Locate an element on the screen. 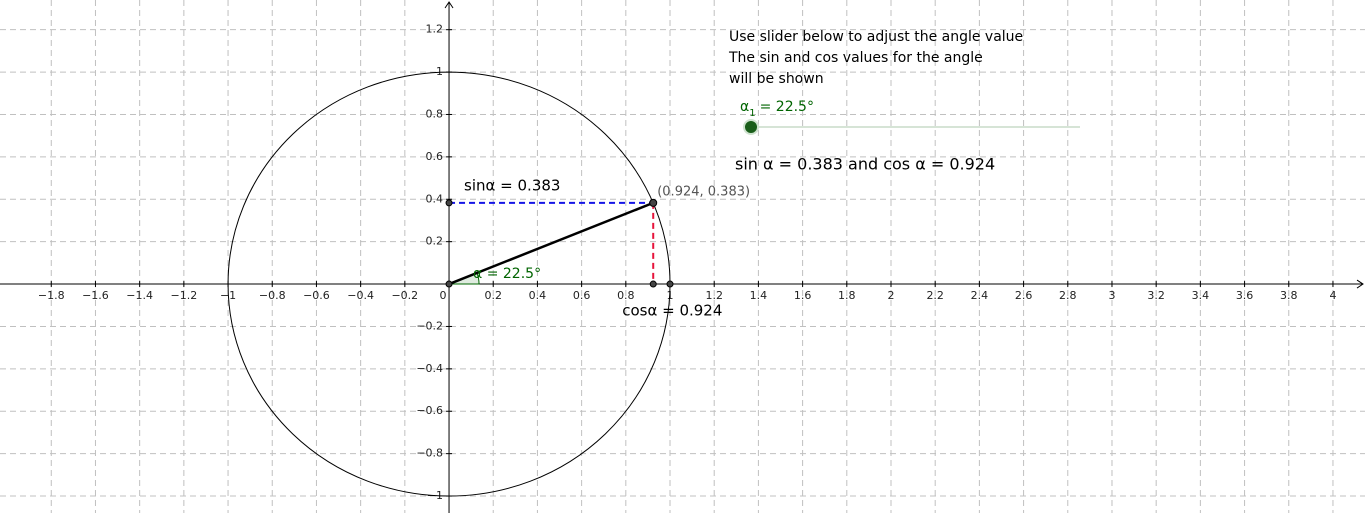 The image size is (1365, 513). y-axis-arrow is located at coordinates (449, 5).